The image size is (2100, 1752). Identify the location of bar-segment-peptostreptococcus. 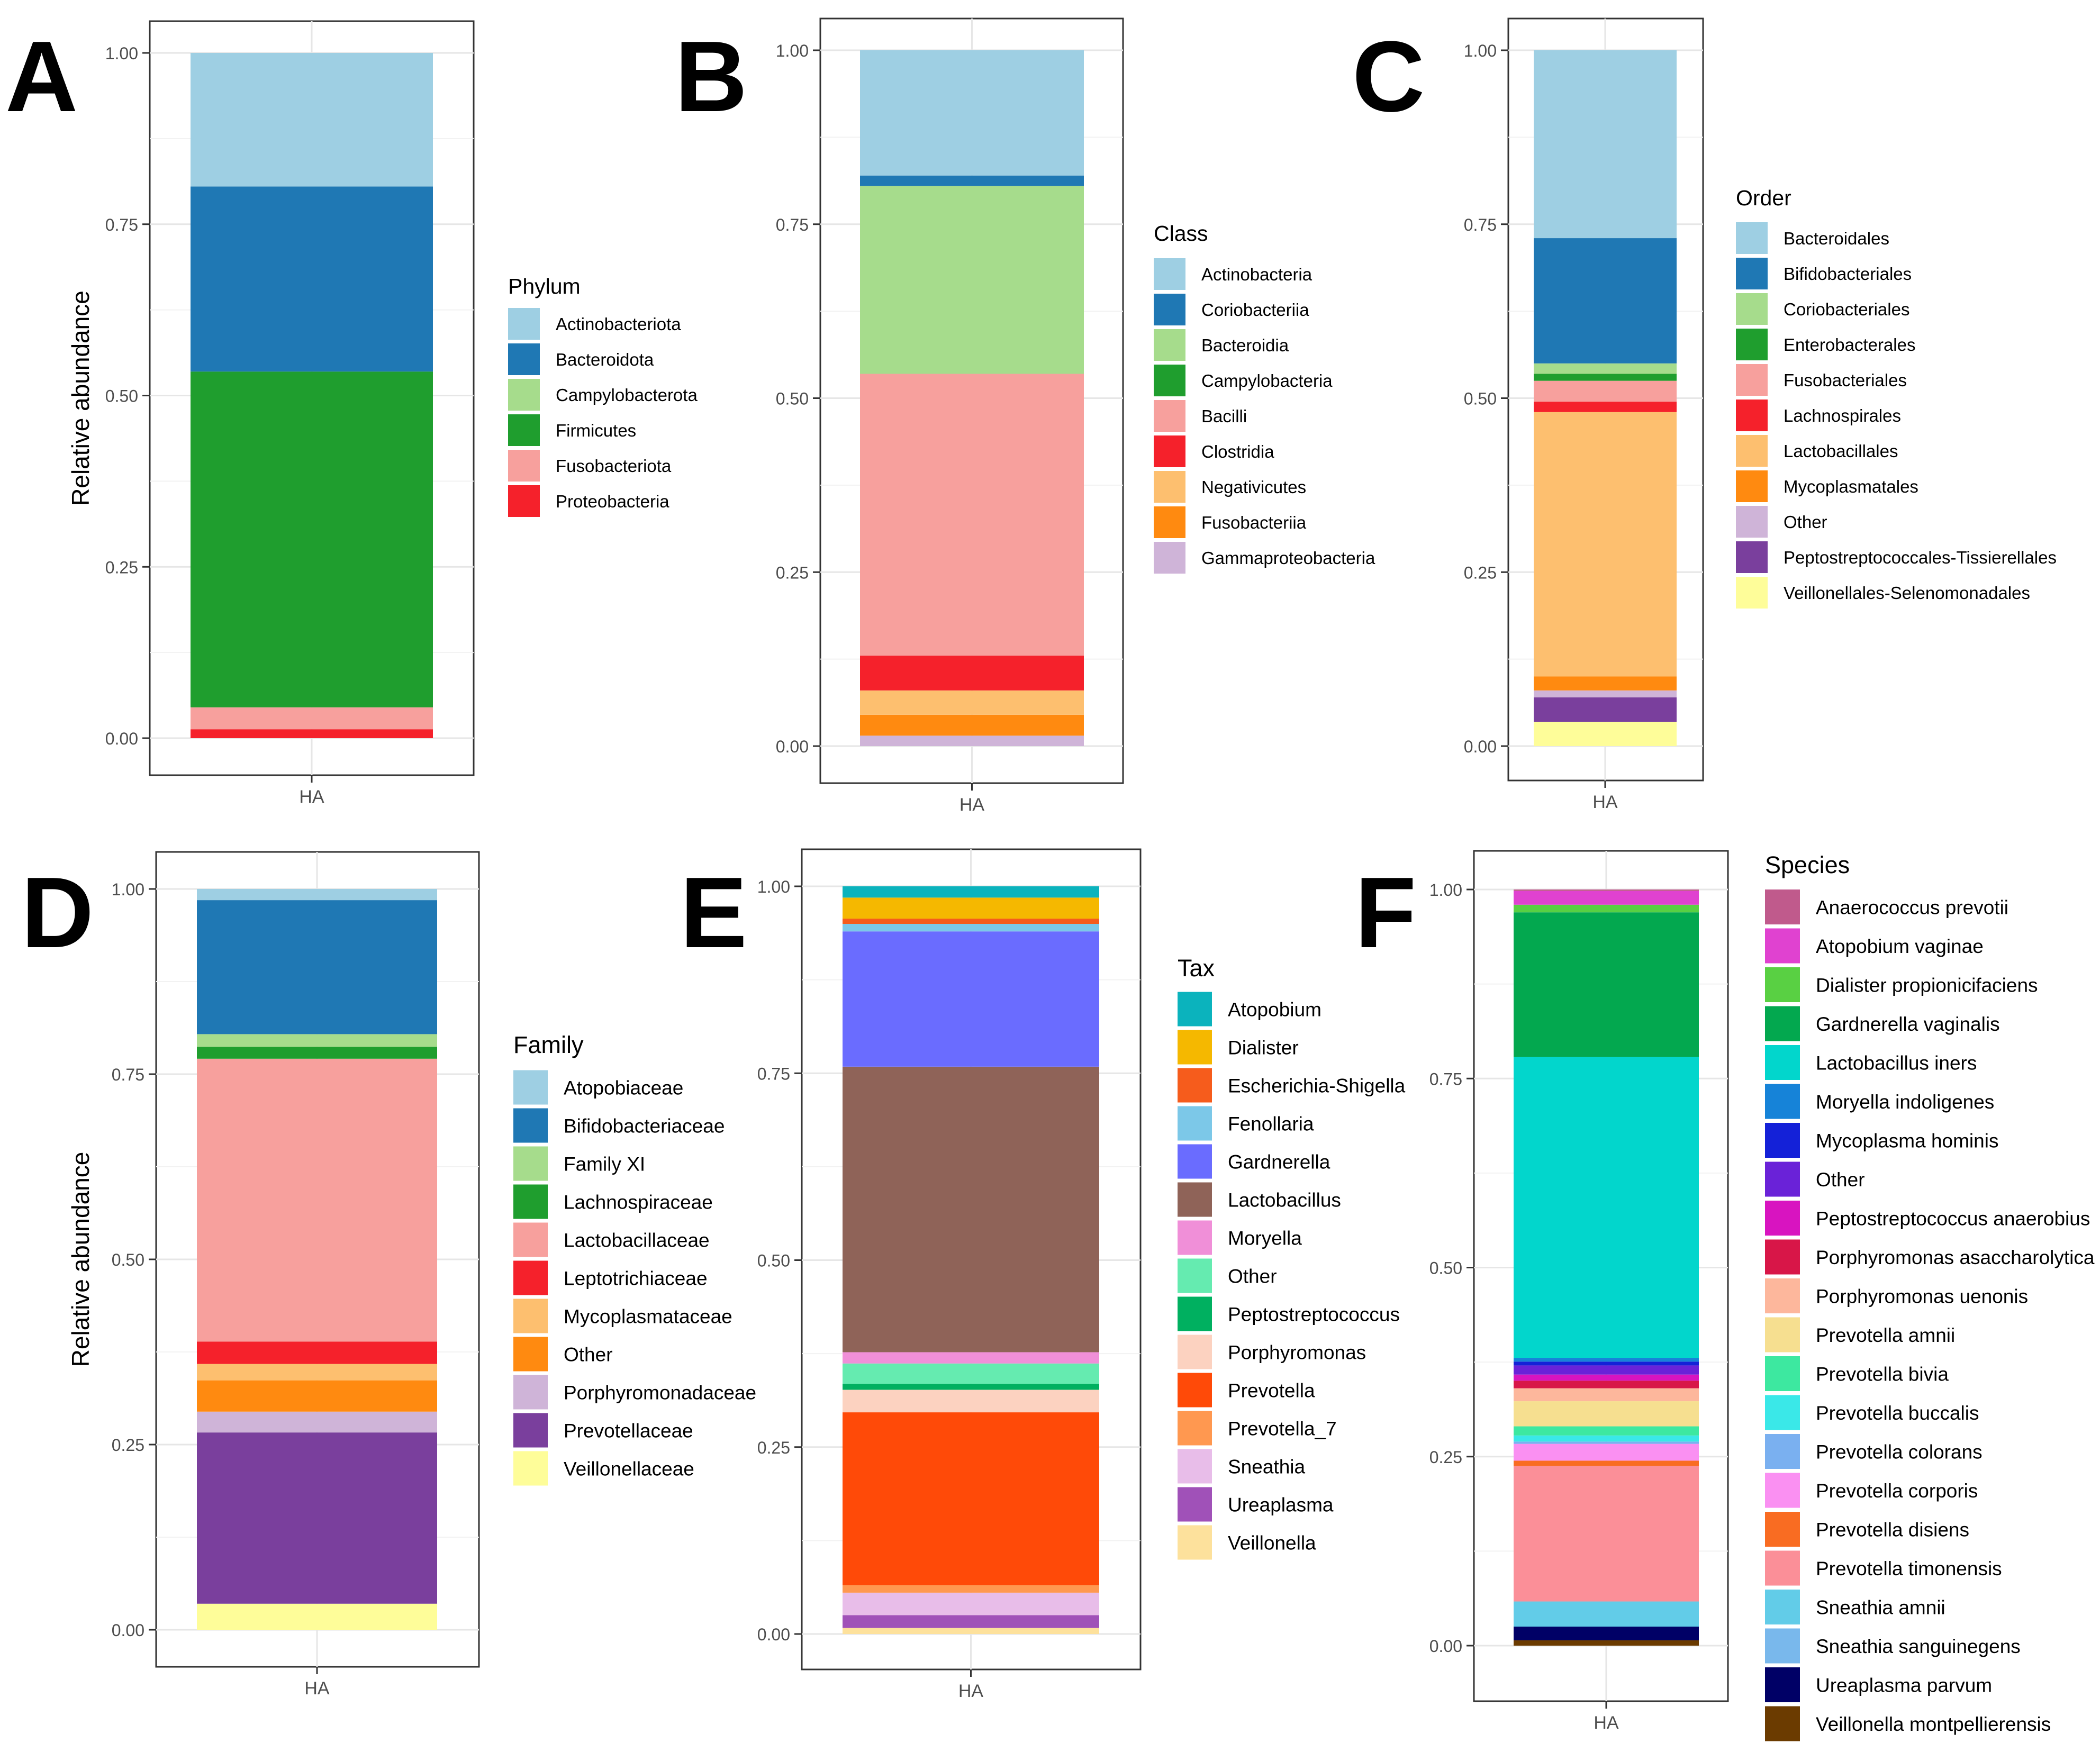
(971, 1387).